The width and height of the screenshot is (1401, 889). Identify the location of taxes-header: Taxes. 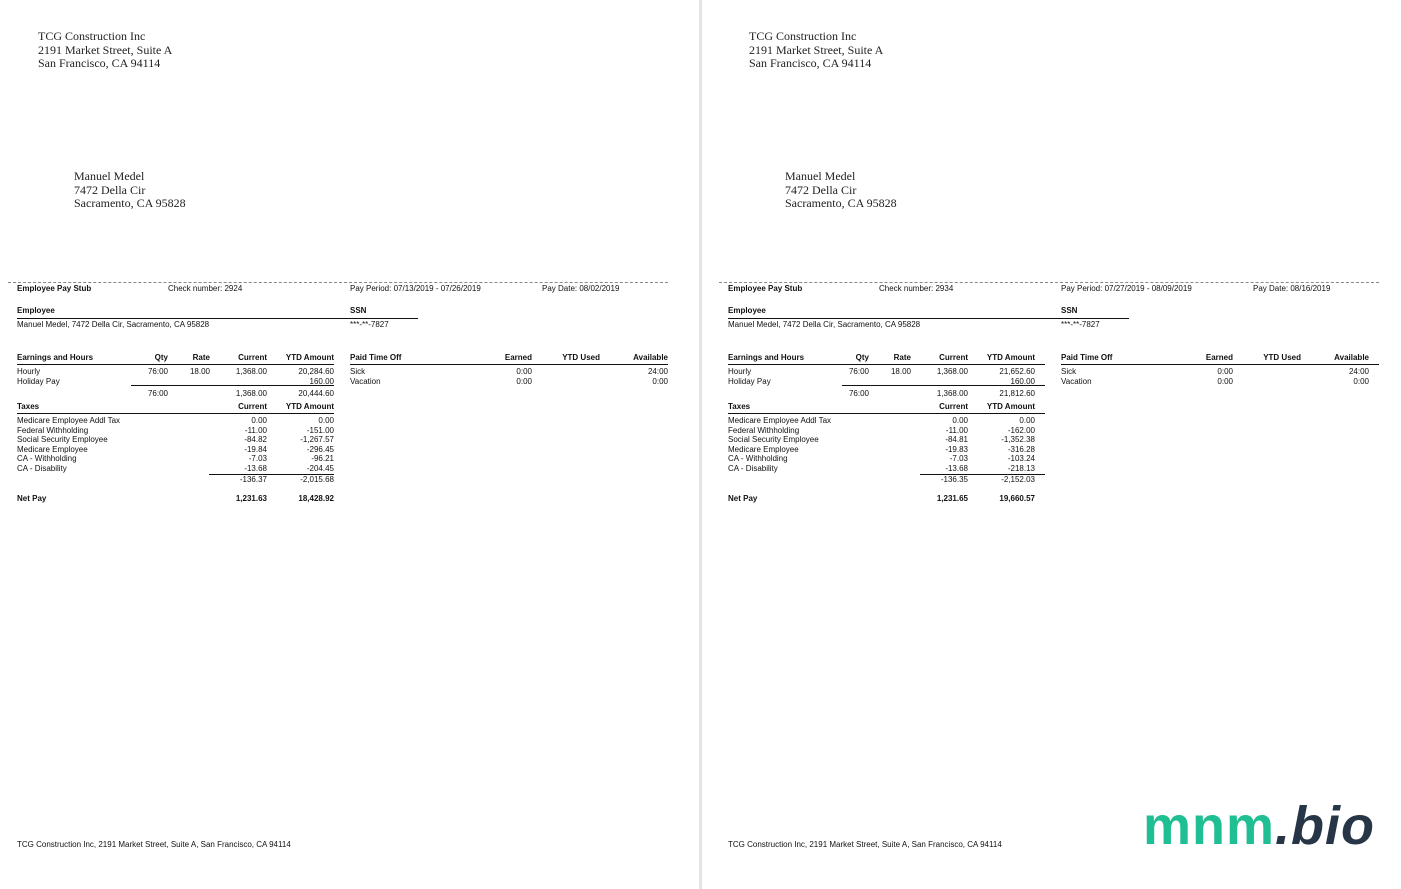
(28, 406).